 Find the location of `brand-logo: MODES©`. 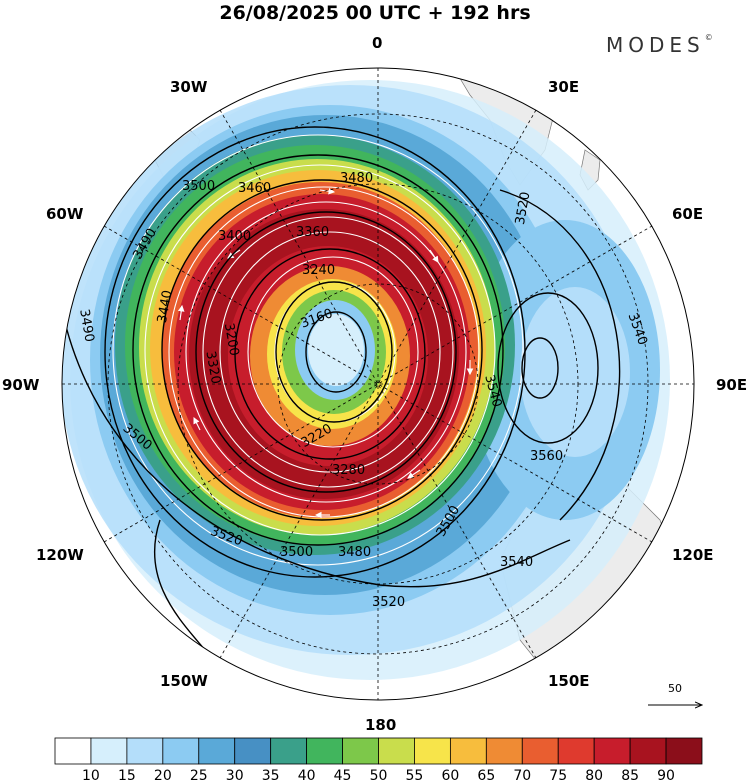

brand-logo: MODES© is located at coordinates (659, 45).